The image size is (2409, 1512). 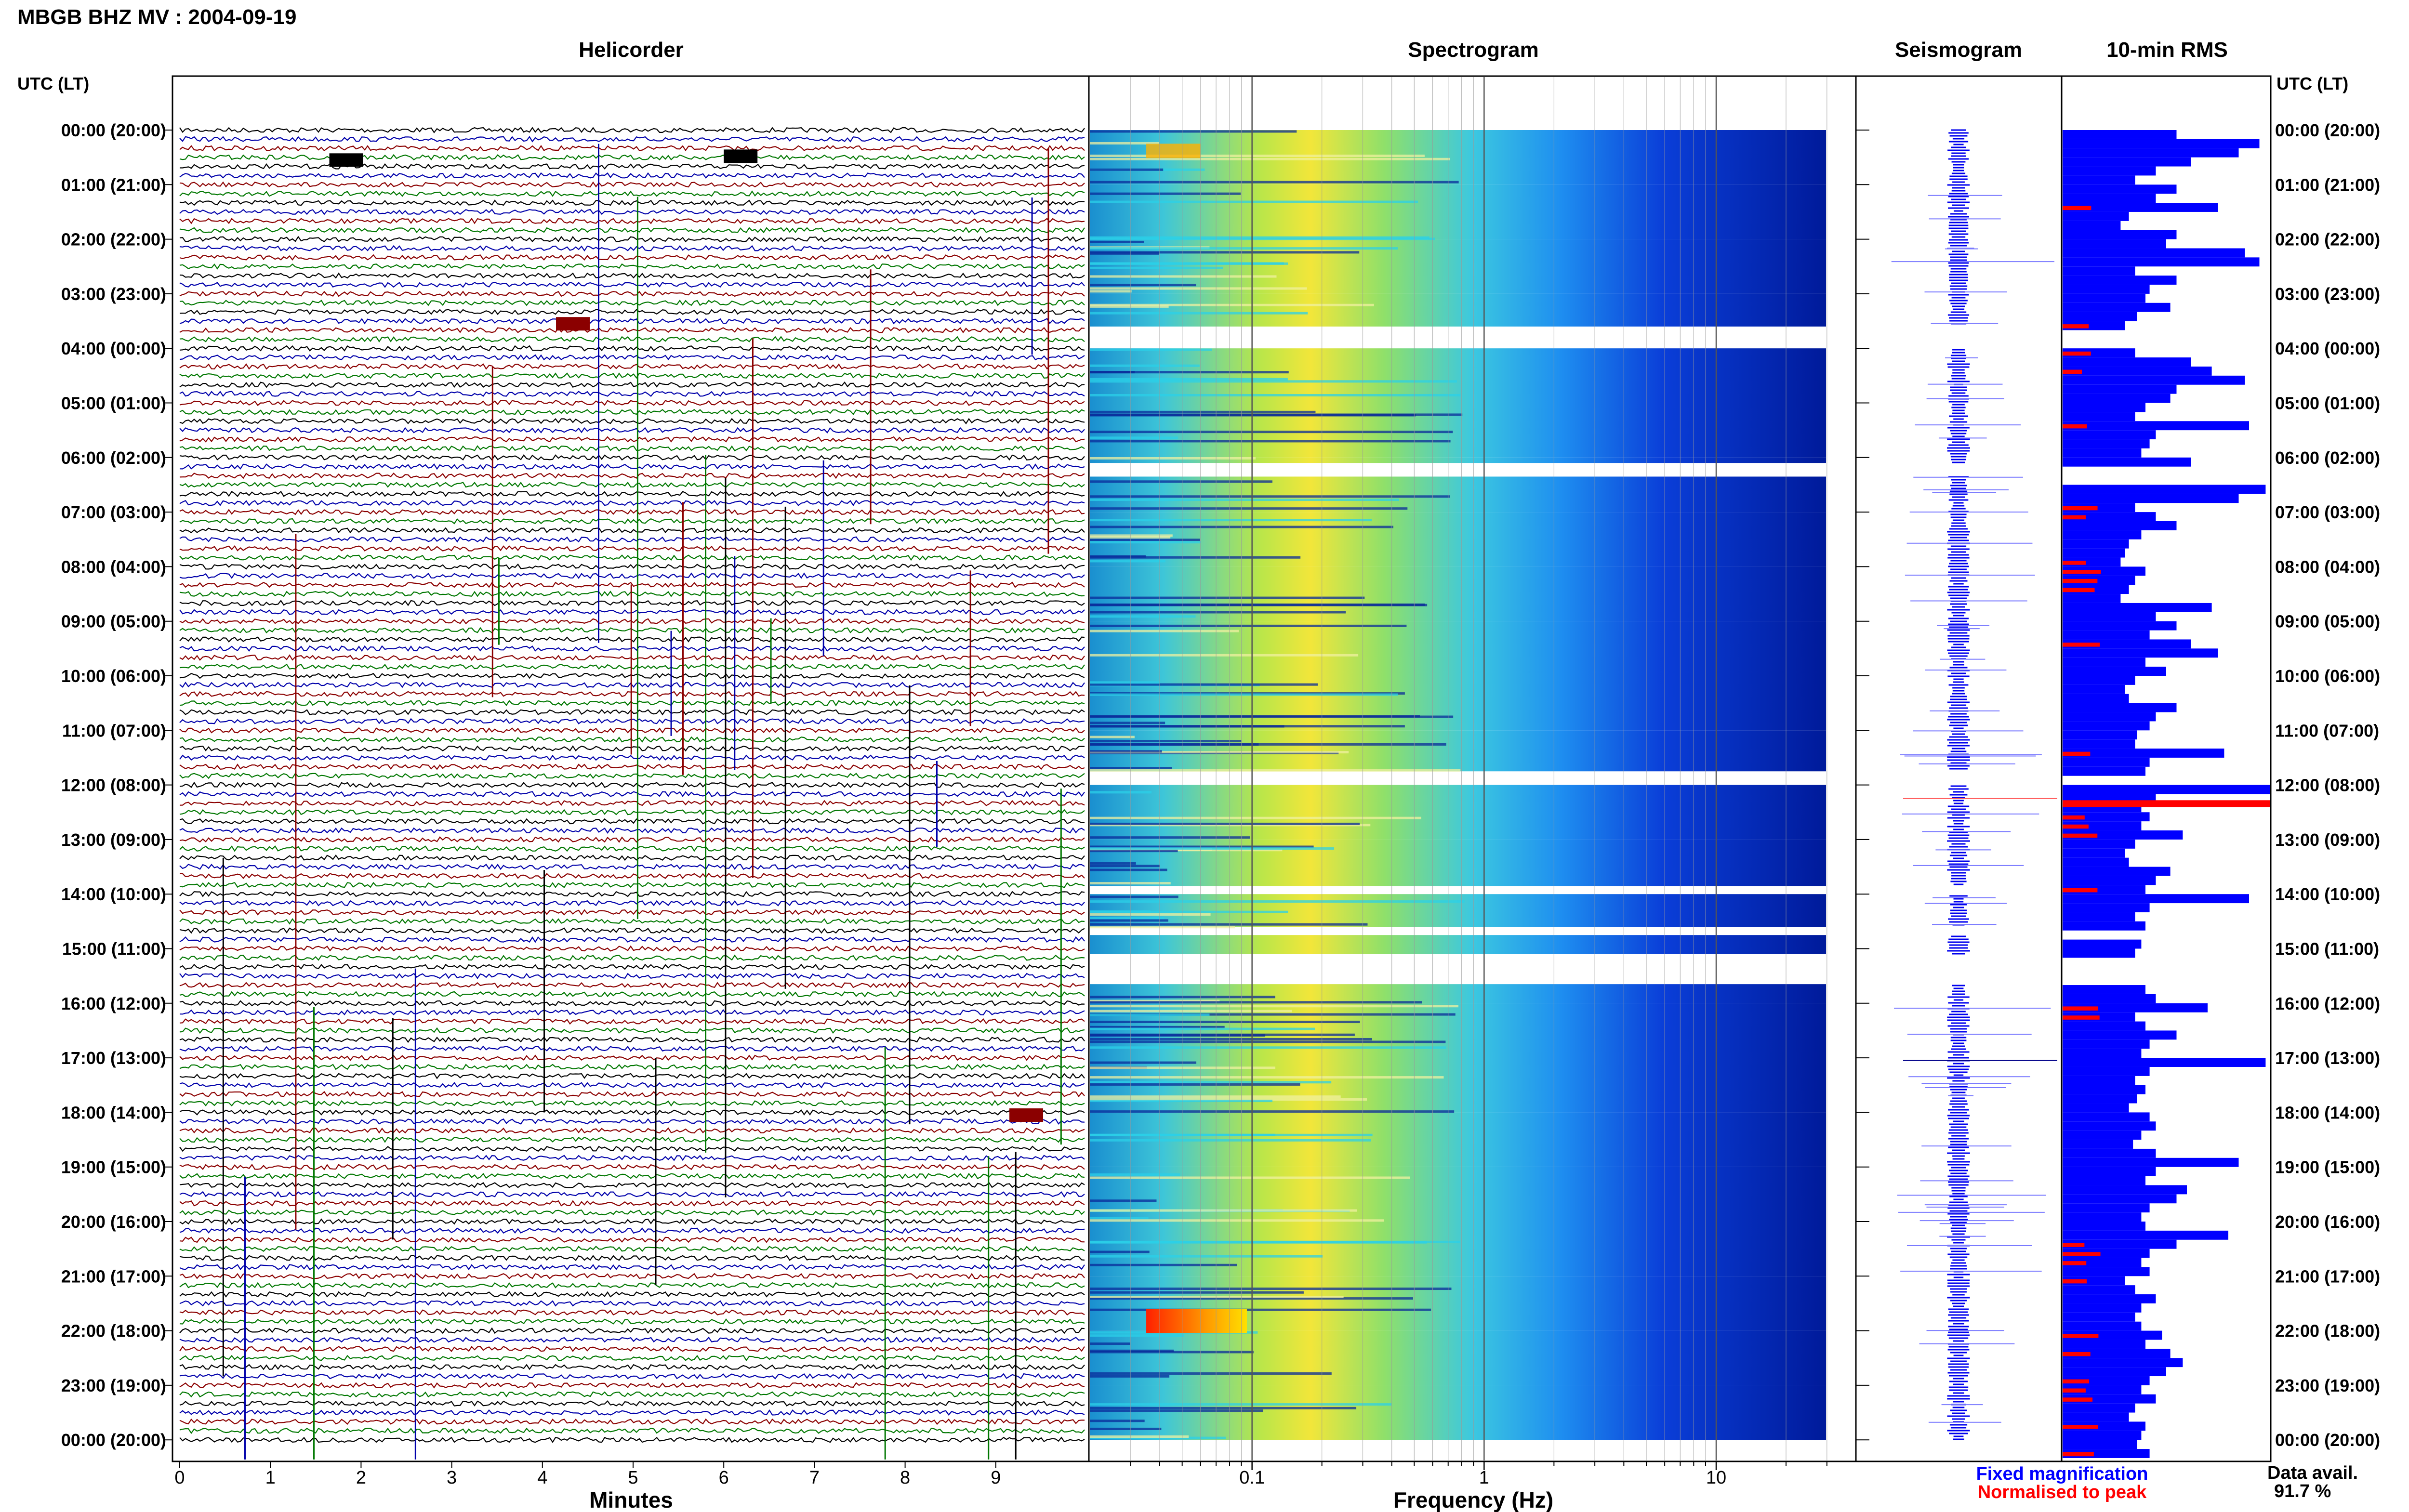 I want to click on minute-tick-label: 7, so click(x=814, y=1478).